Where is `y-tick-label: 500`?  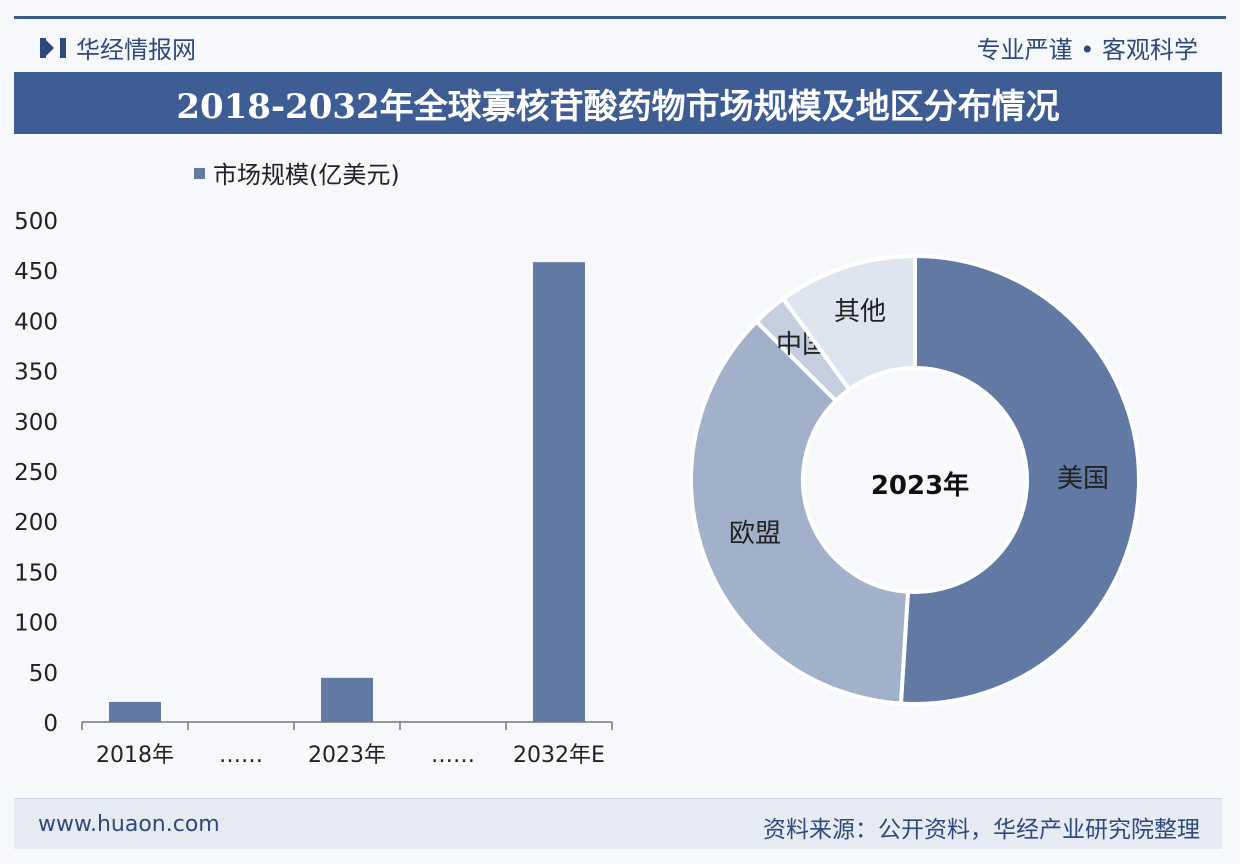 y-tick-label: 500 is located at coordinates (36, 222).